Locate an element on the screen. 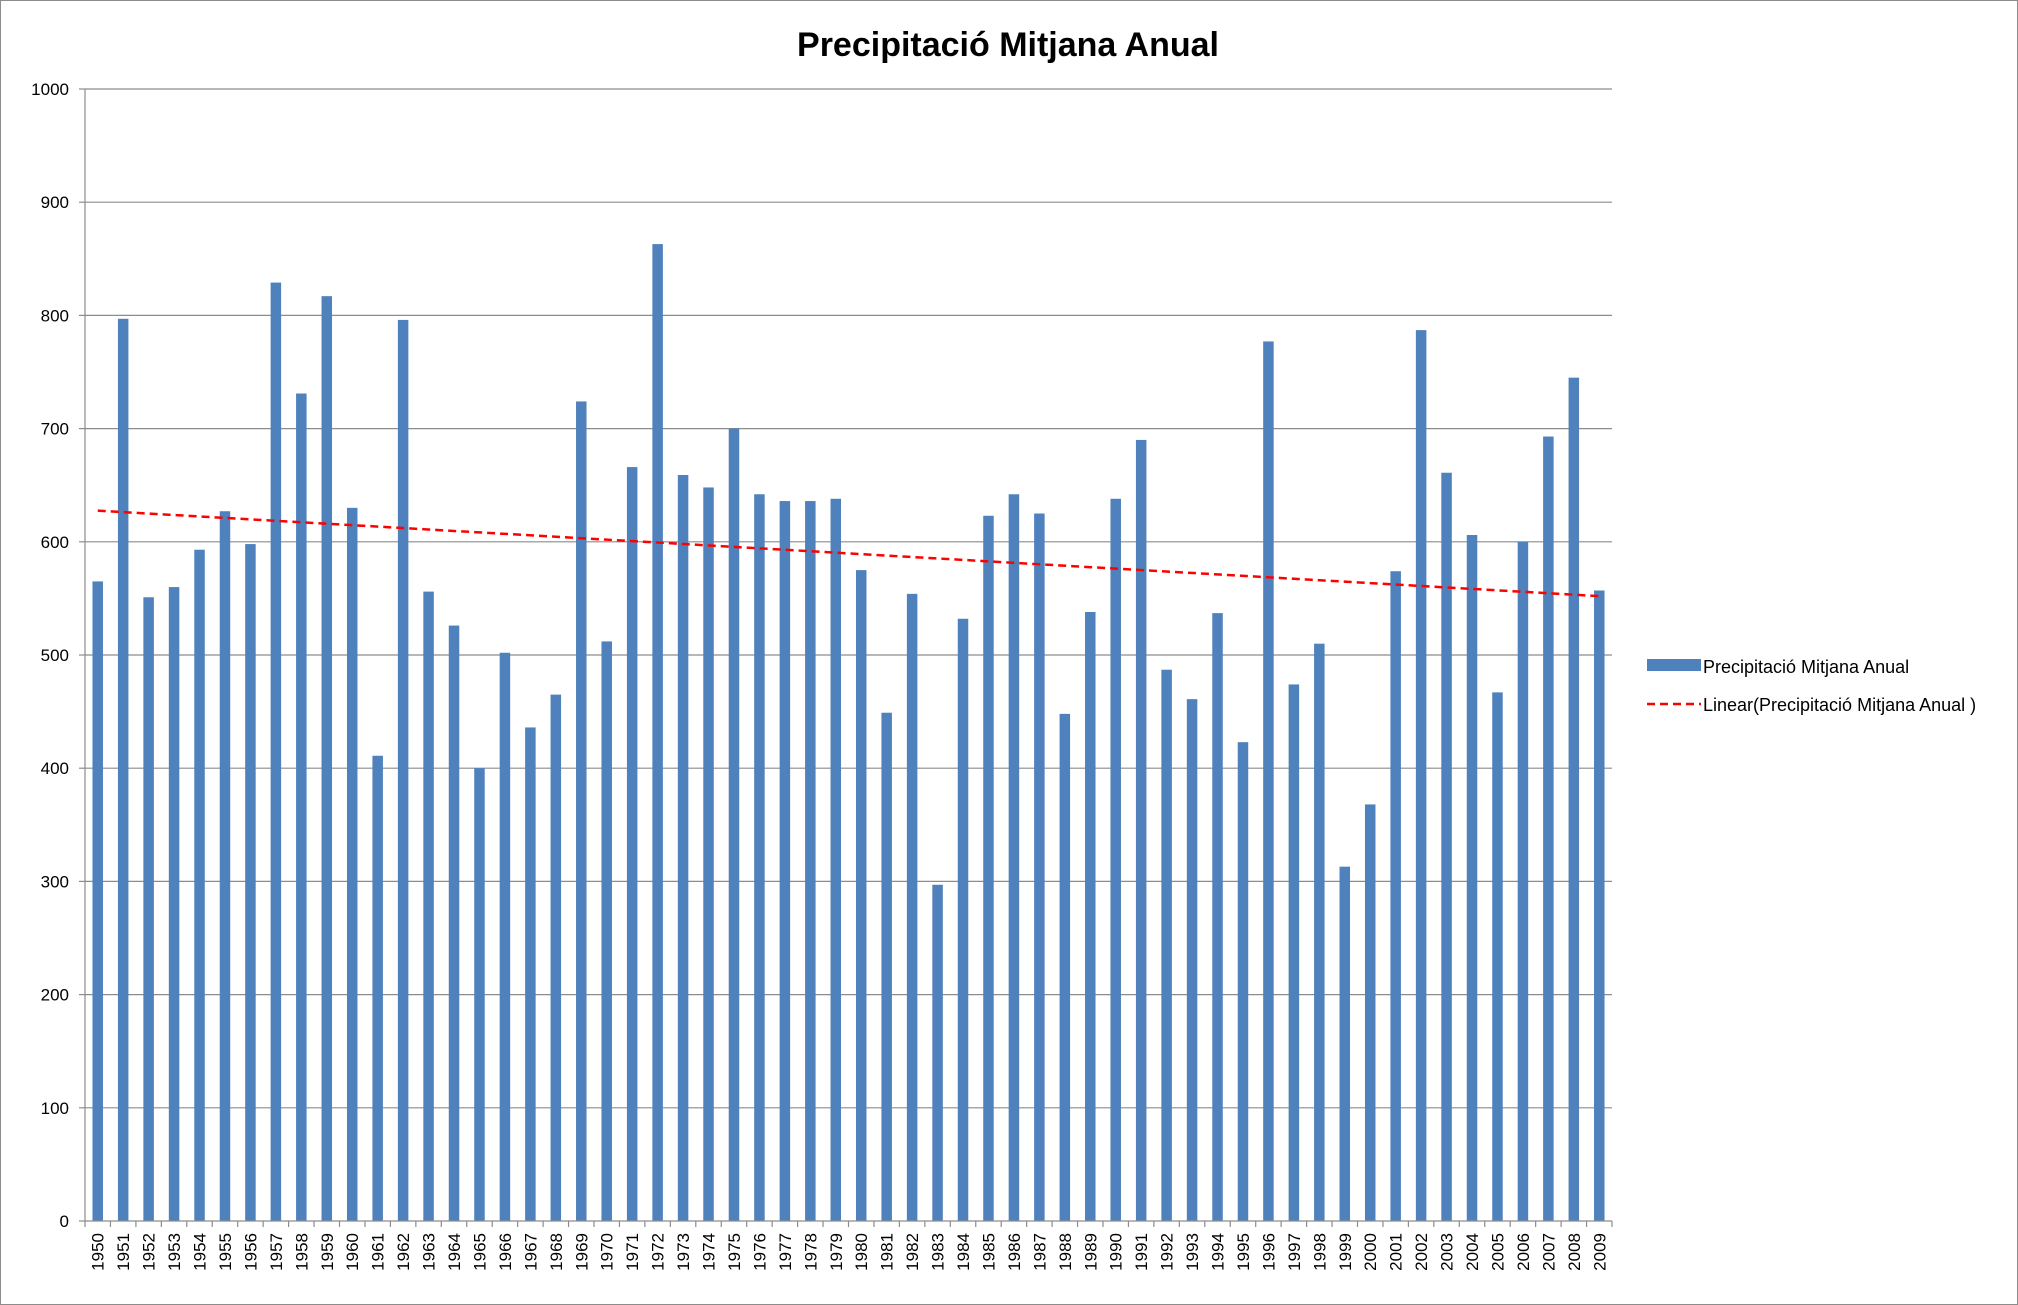 The height and width of the screenshot is (1305, 2018). x-tick-label: 2003 is located at coordinates (1447, 1252).